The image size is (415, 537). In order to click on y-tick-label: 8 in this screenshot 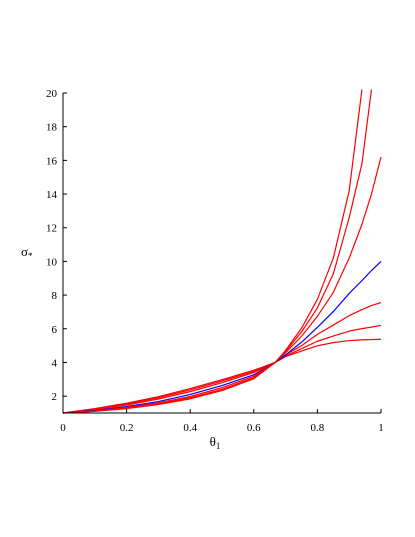, I will do `click(55, 296)`.